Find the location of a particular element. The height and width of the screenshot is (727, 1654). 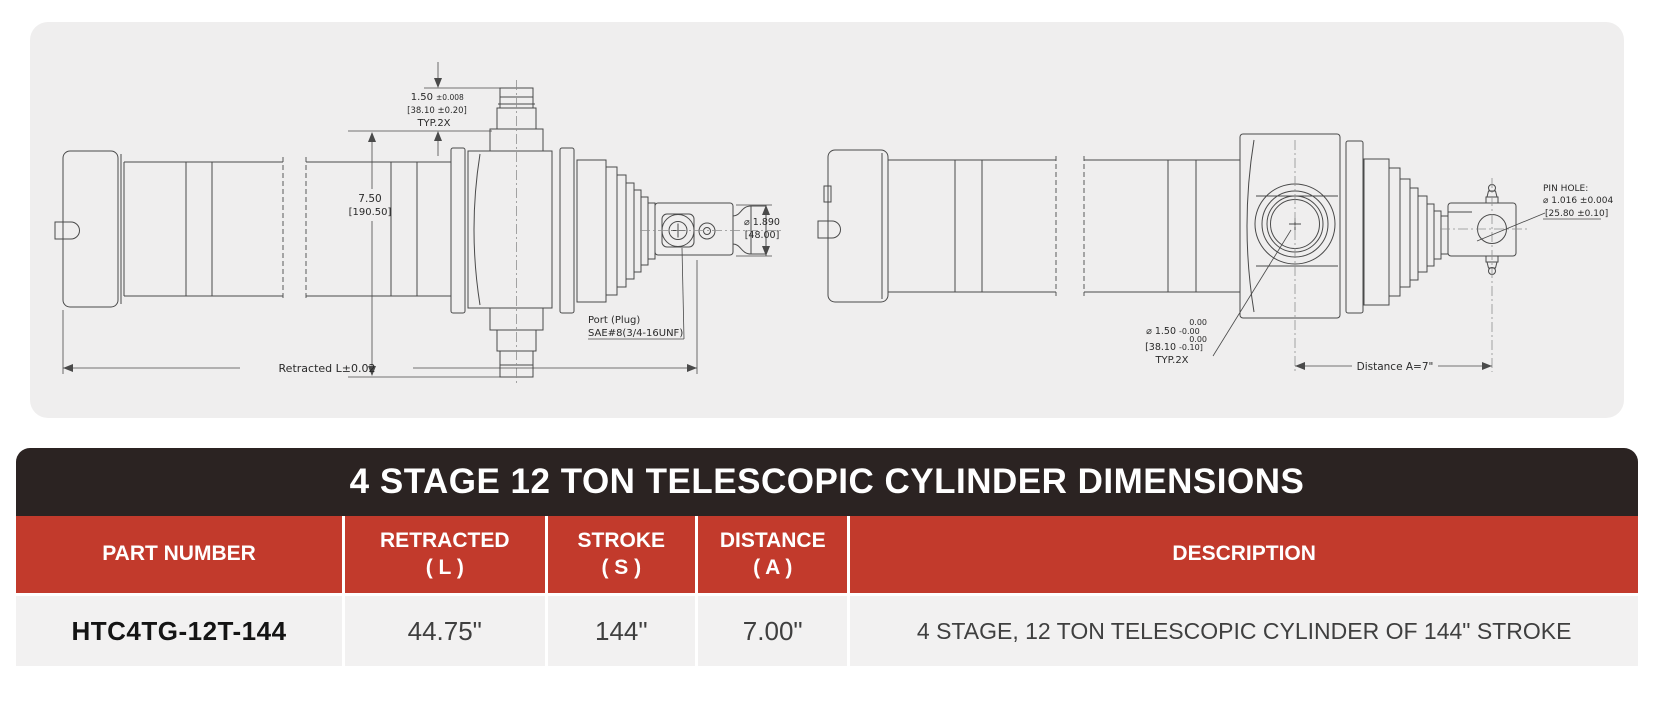

pin-hole-line2: ⌀ 1.016 ±0.004 is located at coordinates (1578, 201).